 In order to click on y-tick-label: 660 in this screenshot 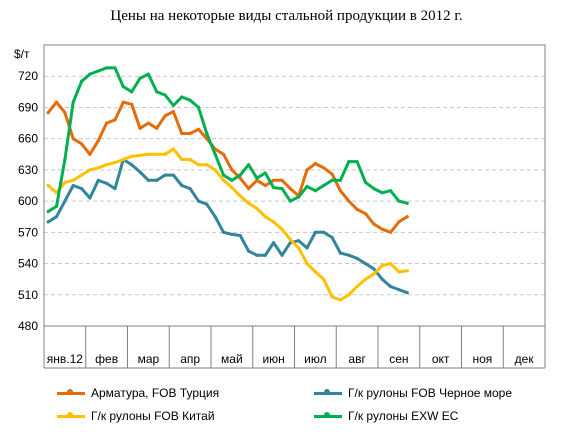, I will do `click(28, 139)`.